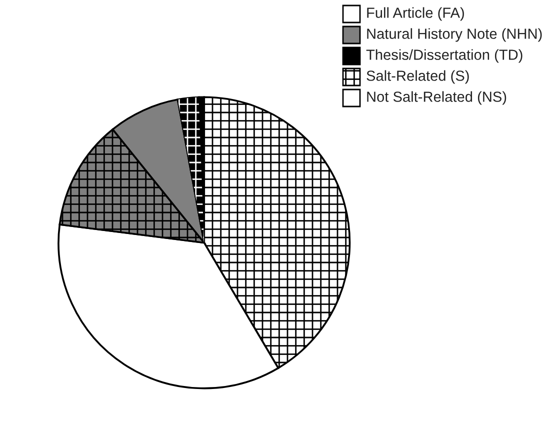 The height and width of the screenshot is (426, 553). Describe the element at coordinates (415, 14) in the screenshot. I see `text: Full Article (FA)` at that location.